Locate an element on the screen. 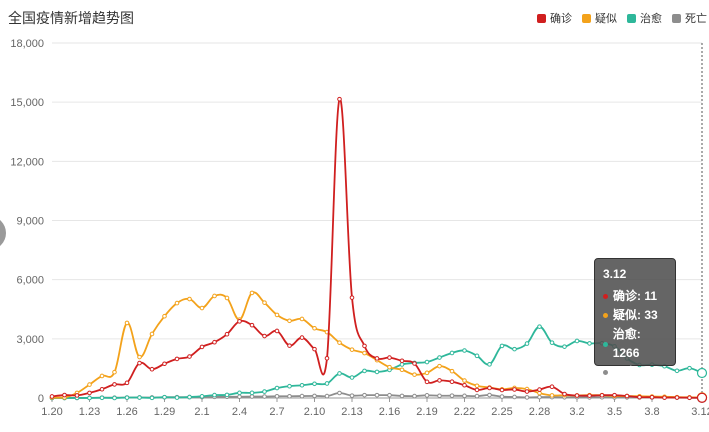 Image resolution: width=709 pixels, height=432 pixels. y-tick-label: 15,000 is located at coordinates (27, 103).